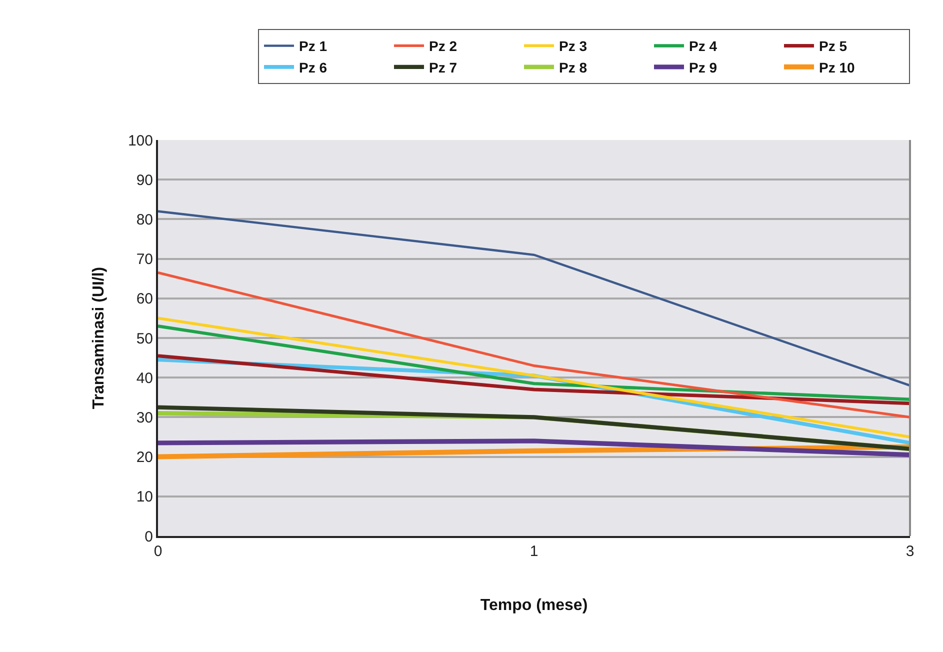  I want to click on y-tick-label: 80, so click(144, 219).